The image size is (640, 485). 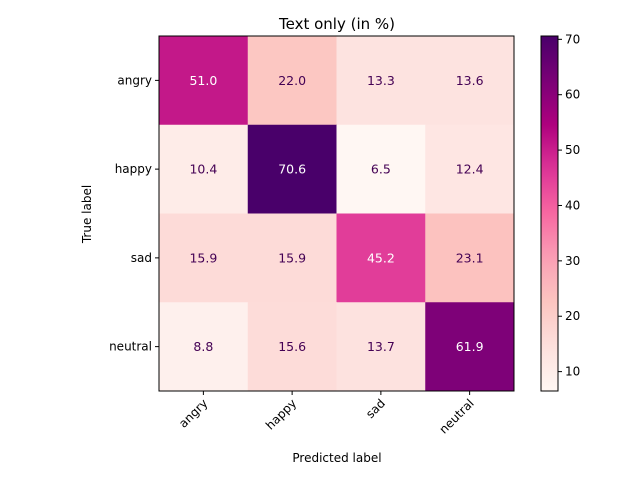 I want to click on x-tick-label: sad, so click(x=375, y=408).